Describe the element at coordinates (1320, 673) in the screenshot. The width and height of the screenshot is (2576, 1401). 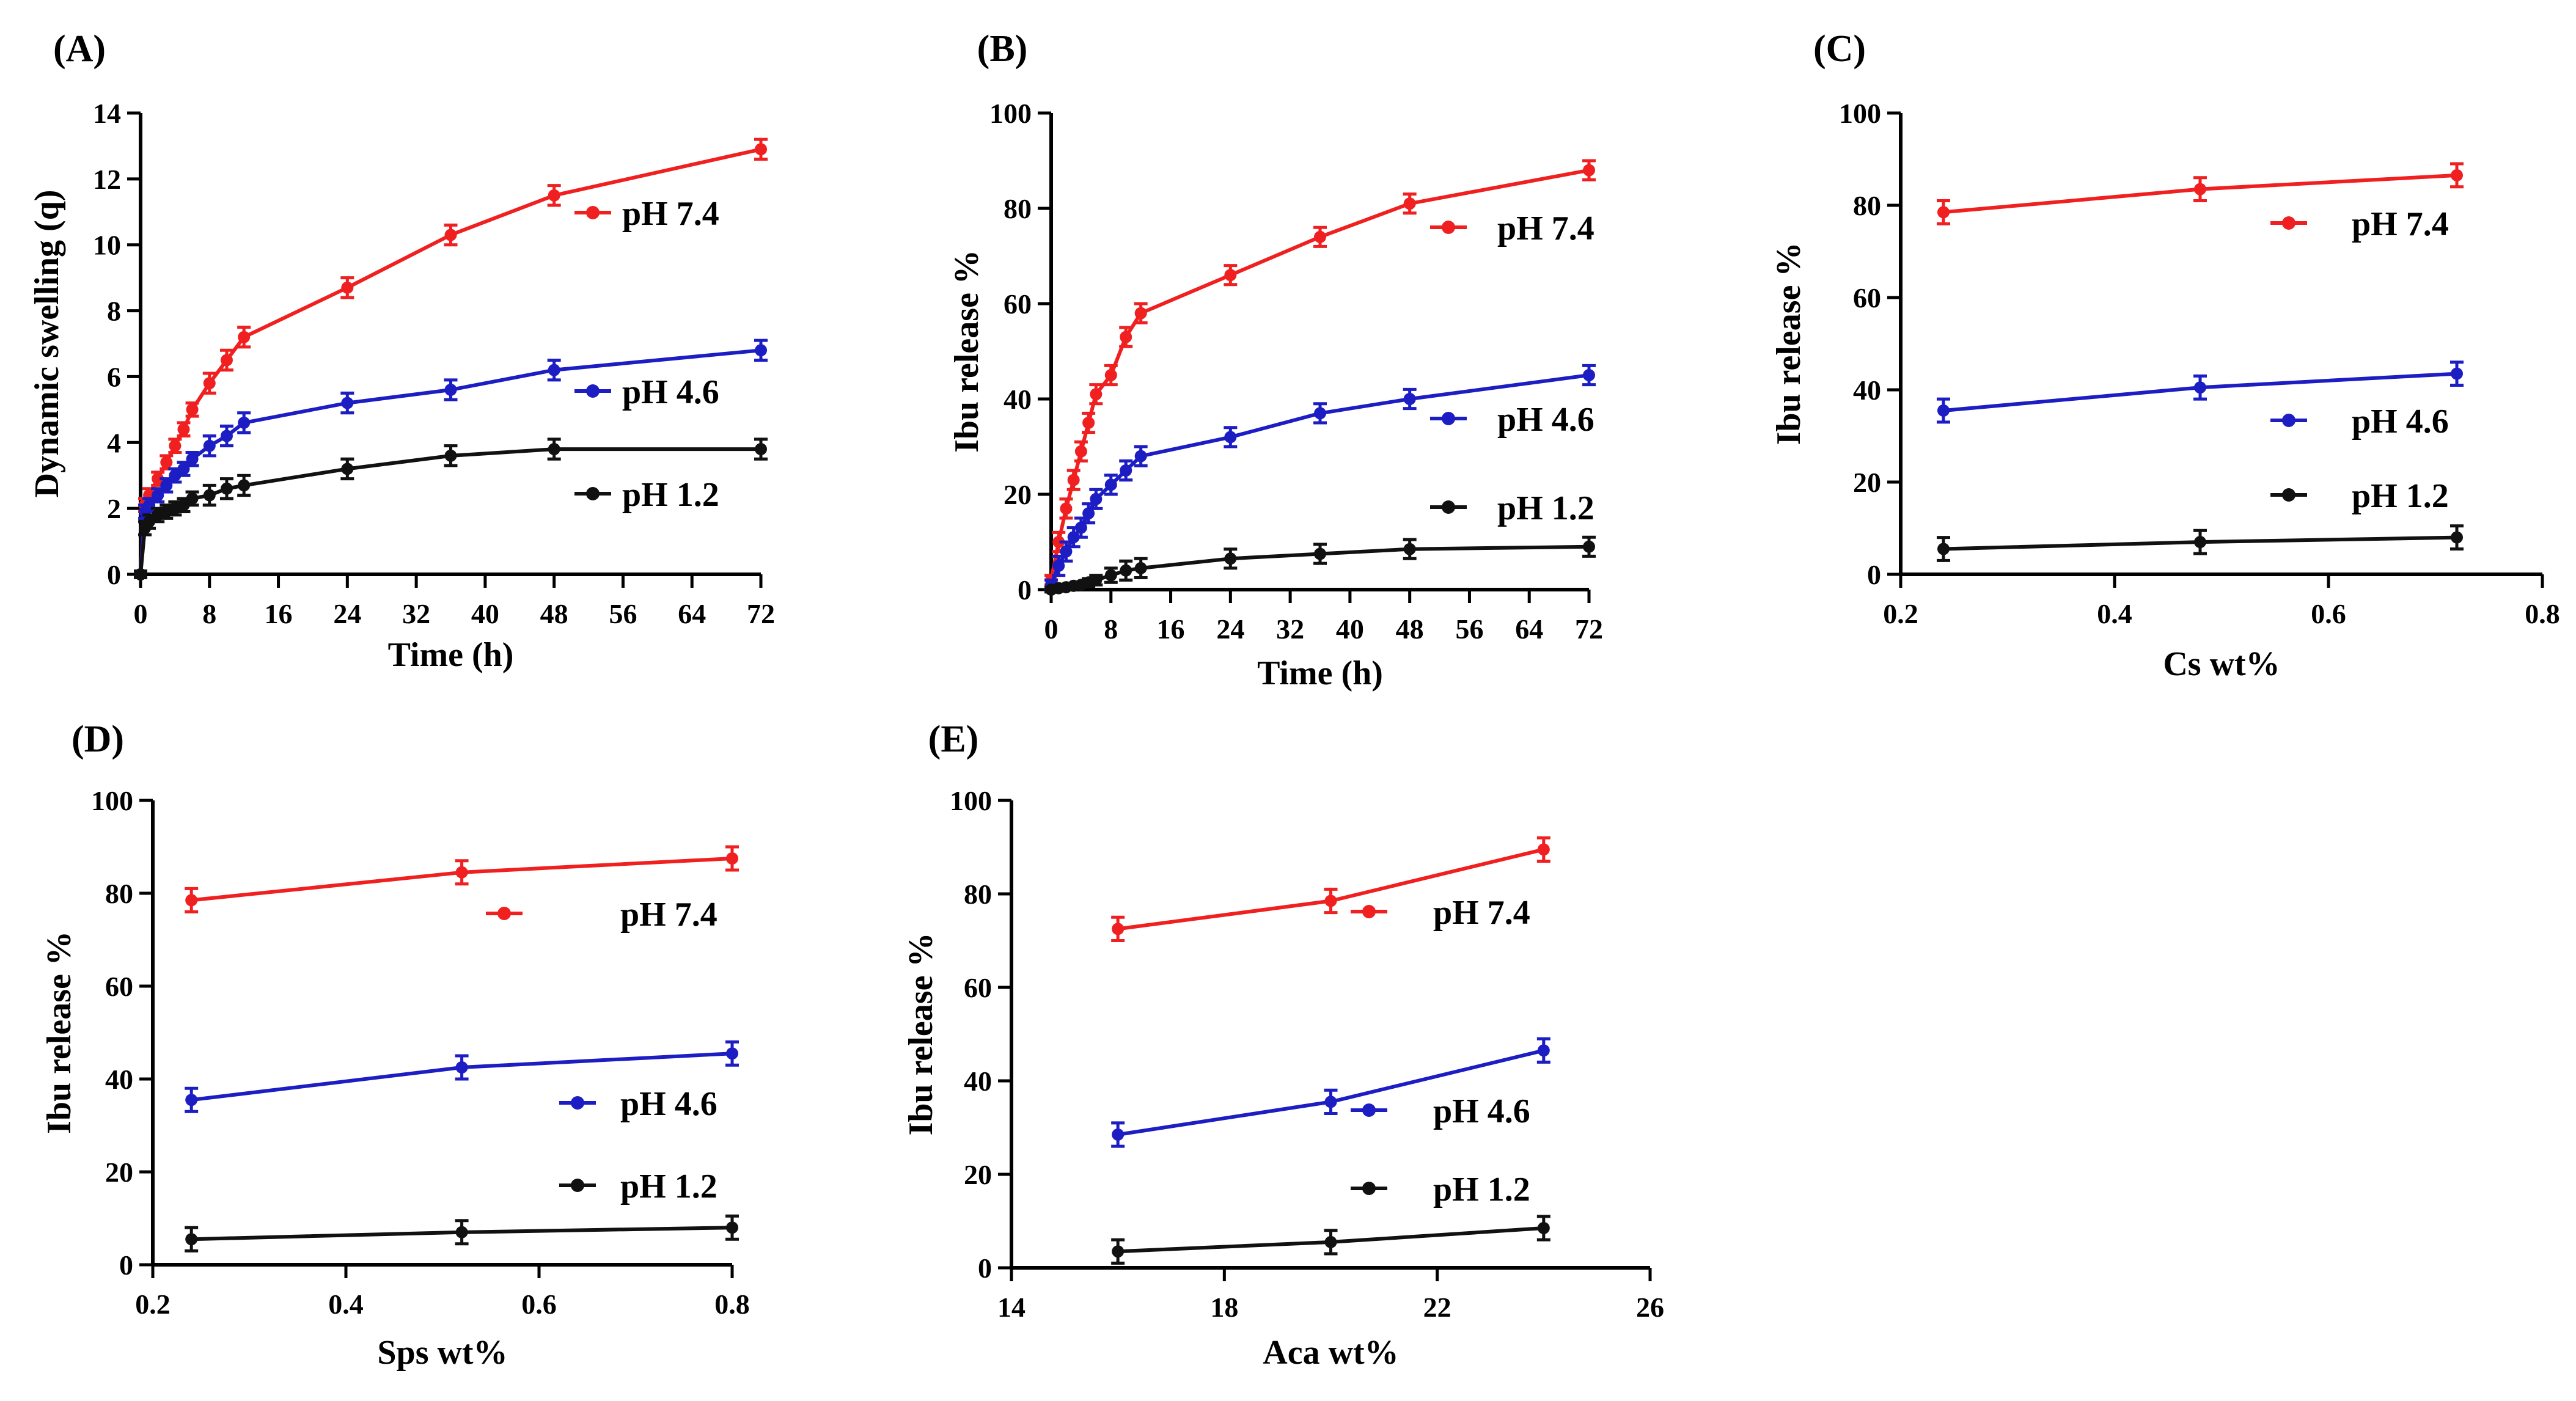
I see `x-axis-label: Time (h)` at that location.